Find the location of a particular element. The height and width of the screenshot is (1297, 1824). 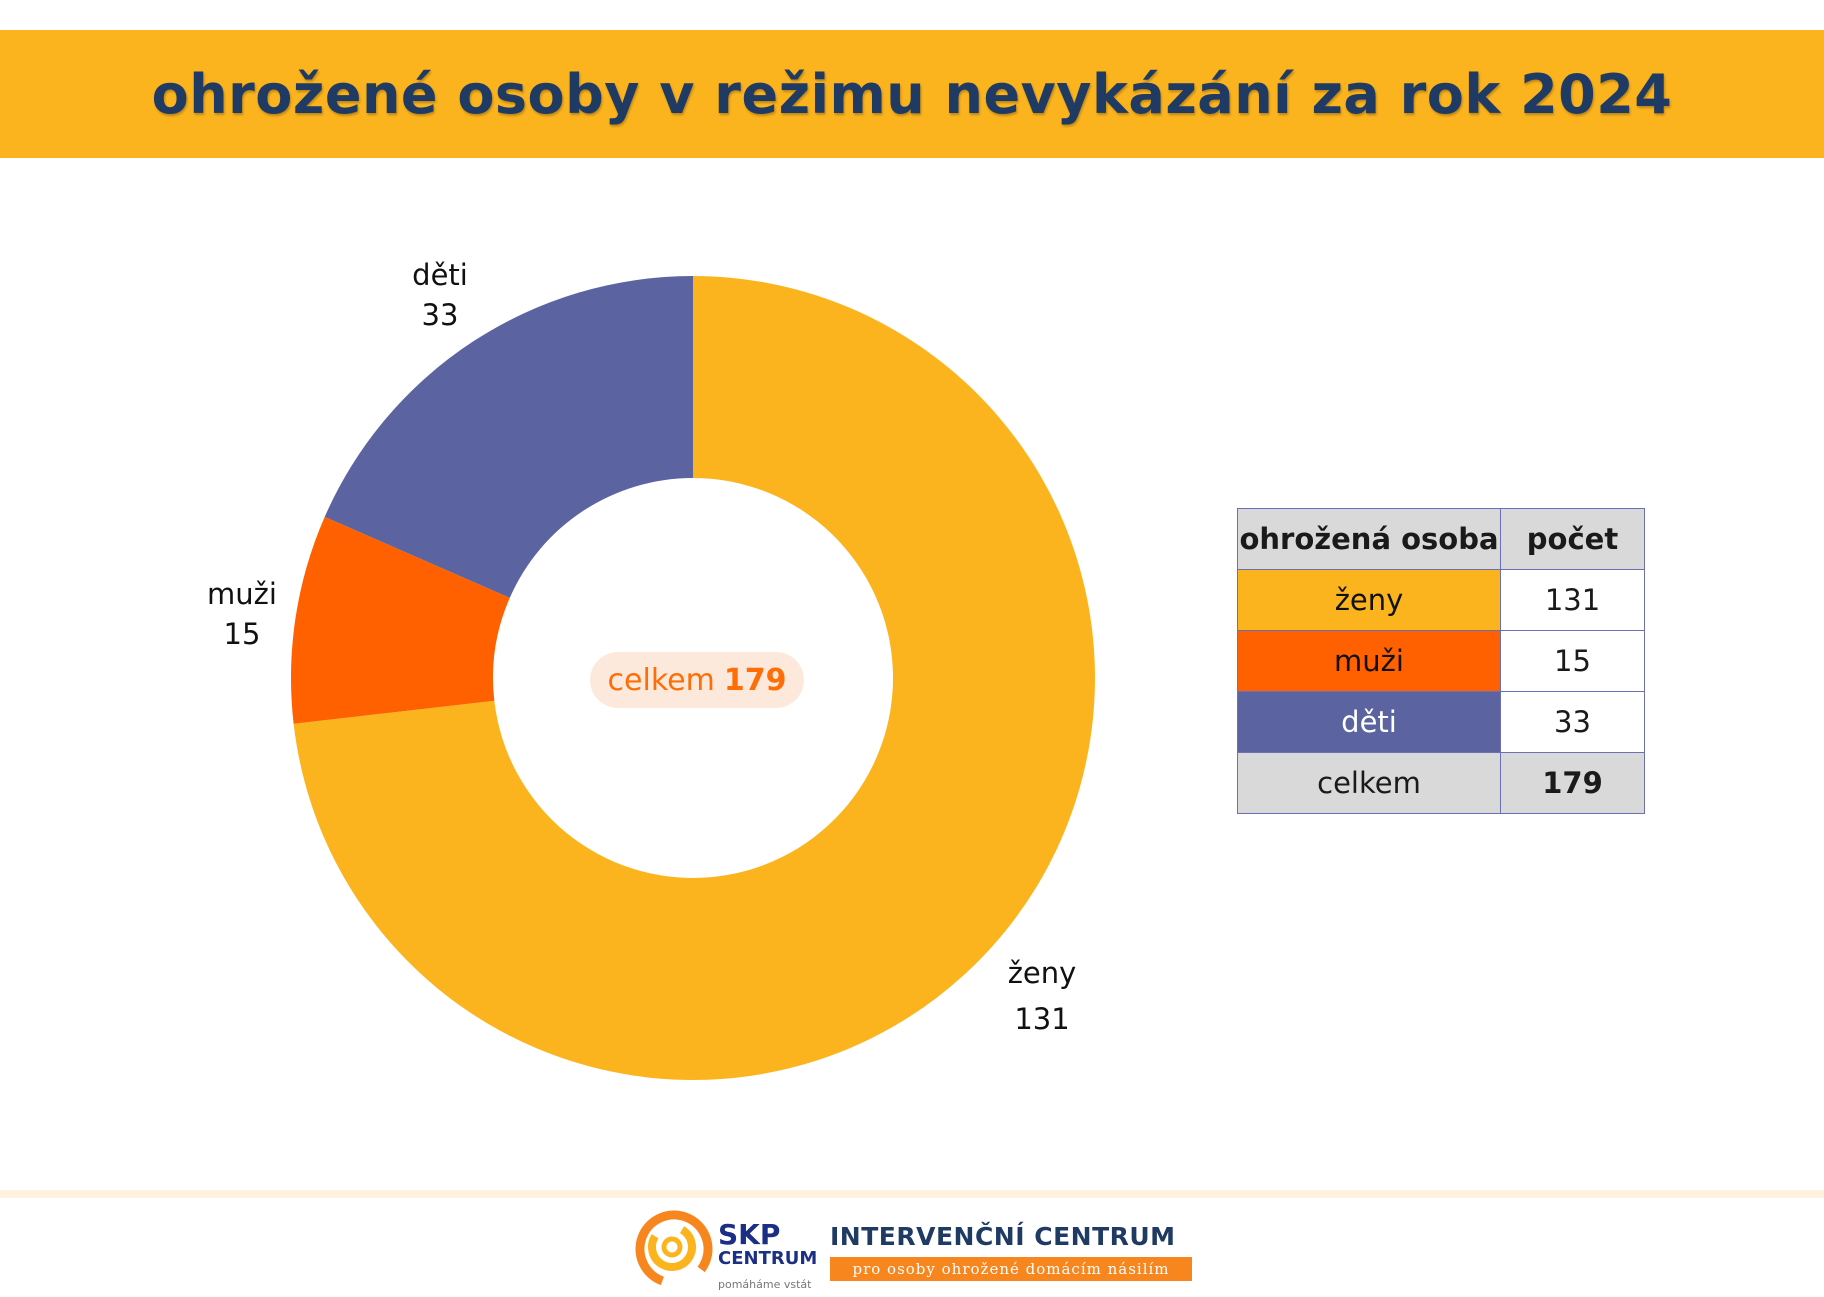

table-cell-count-muzi: 15 is located at coordinates (1572, 661).